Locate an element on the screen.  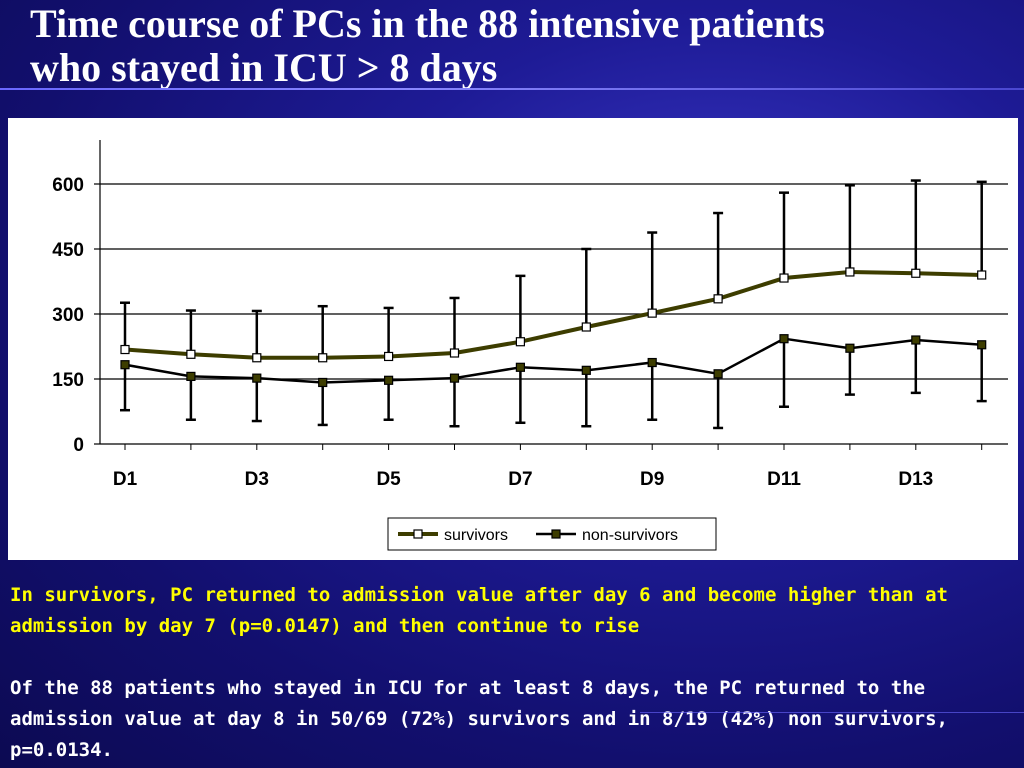
title-divider is located at coordinates (512, 89).